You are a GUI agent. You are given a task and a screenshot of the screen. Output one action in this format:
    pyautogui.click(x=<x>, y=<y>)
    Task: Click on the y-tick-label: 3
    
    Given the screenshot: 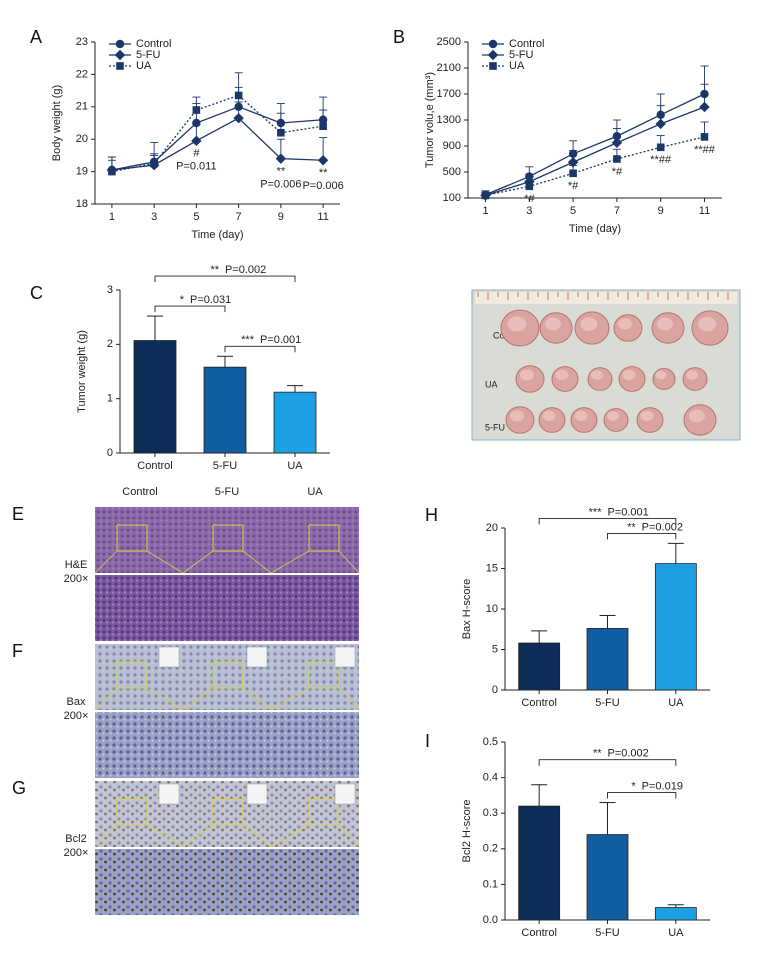 What is the action you would take?
    pyautogui.click(x=110, y=290)
    